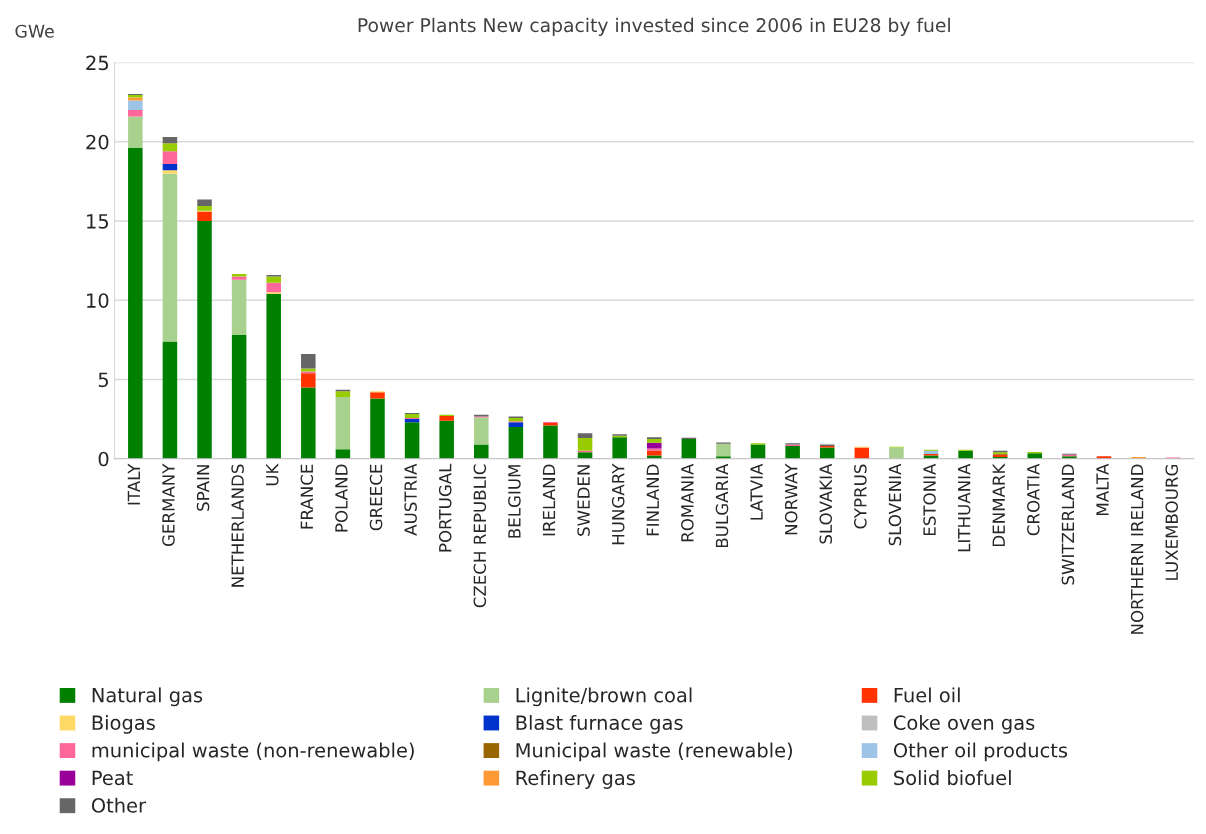  Describe the element at coordinates (341, 498) in the screenshot. I see `x-tick-label: POLAND` at that location.